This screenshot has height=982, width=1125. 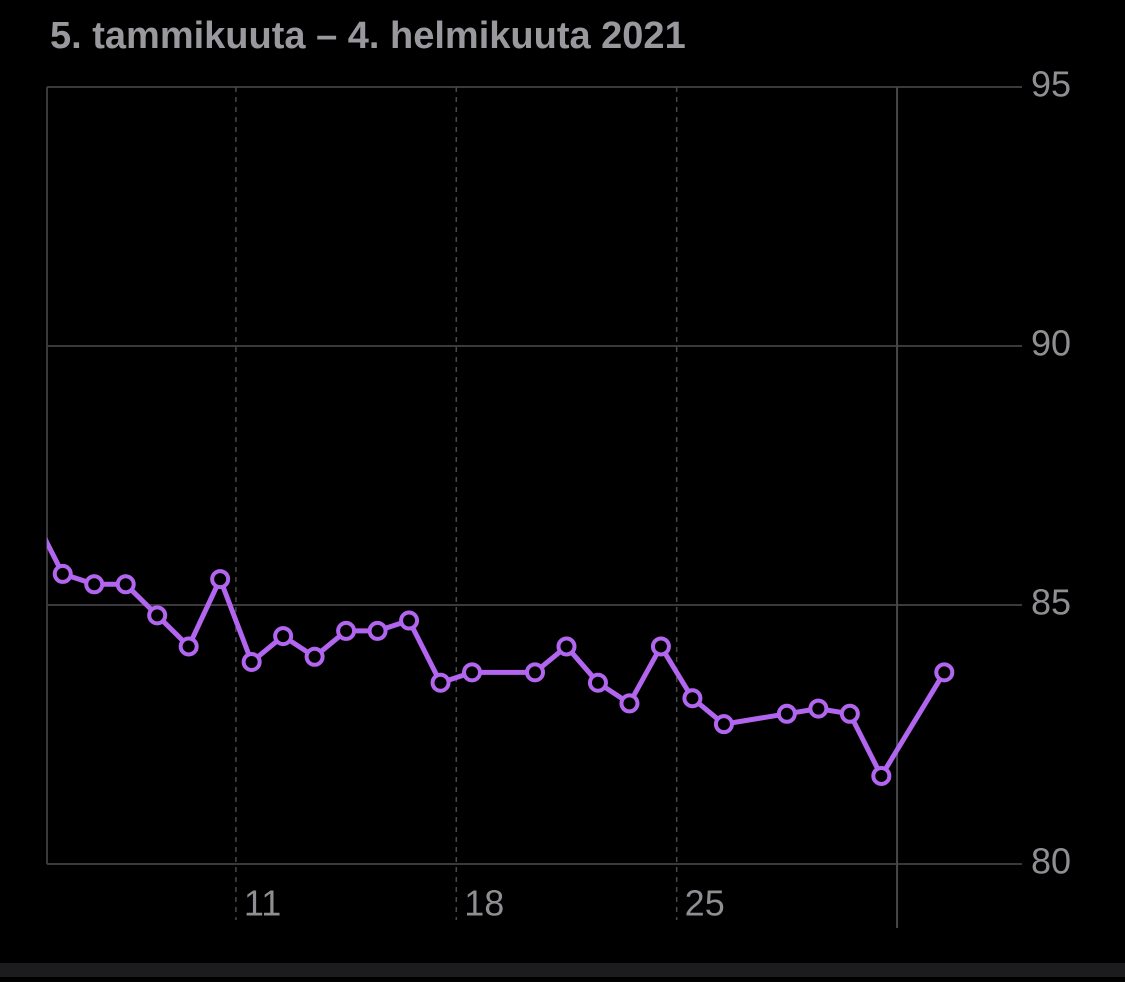 I want to click on y-tick-label: 85, so click(x=1051, y=602).